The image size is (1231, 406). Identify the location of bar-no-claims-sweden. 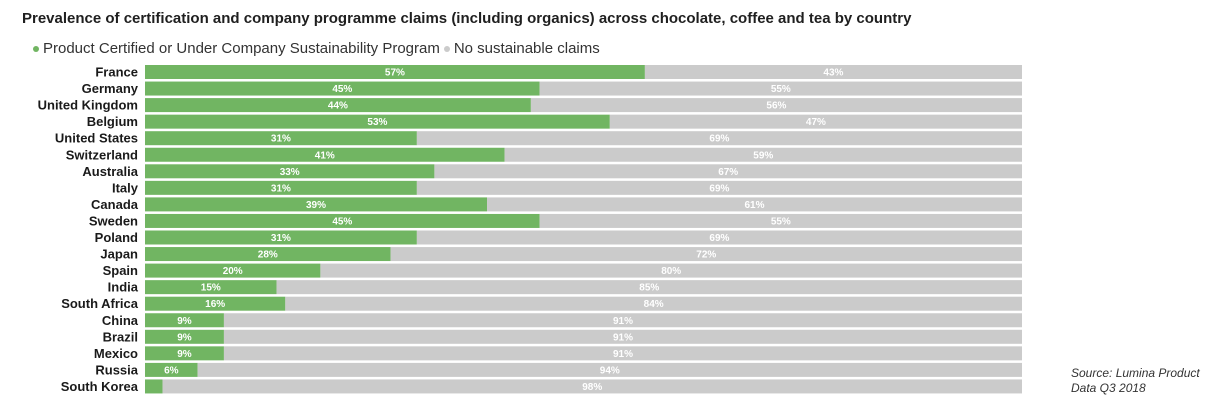
(780, 220).